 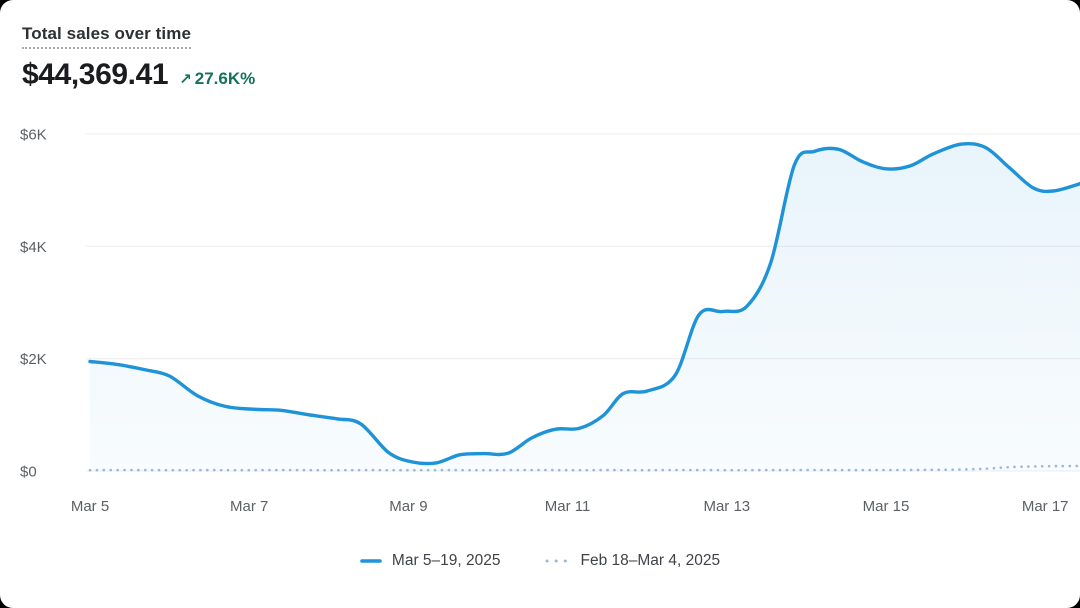 What do you see at coordinates (107, 36) in the screenshot?
I see `page-title: Total sales over time` at bounding box center [107, 36].